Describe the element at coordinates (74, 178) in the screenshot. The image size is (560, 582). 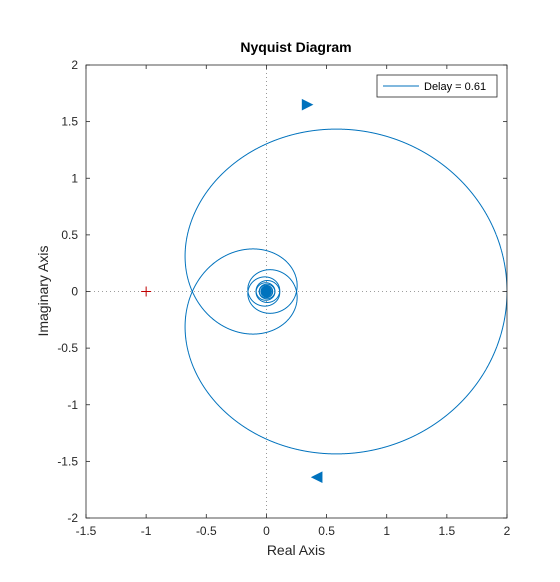
I see `y-tick-label: 1` at that location.